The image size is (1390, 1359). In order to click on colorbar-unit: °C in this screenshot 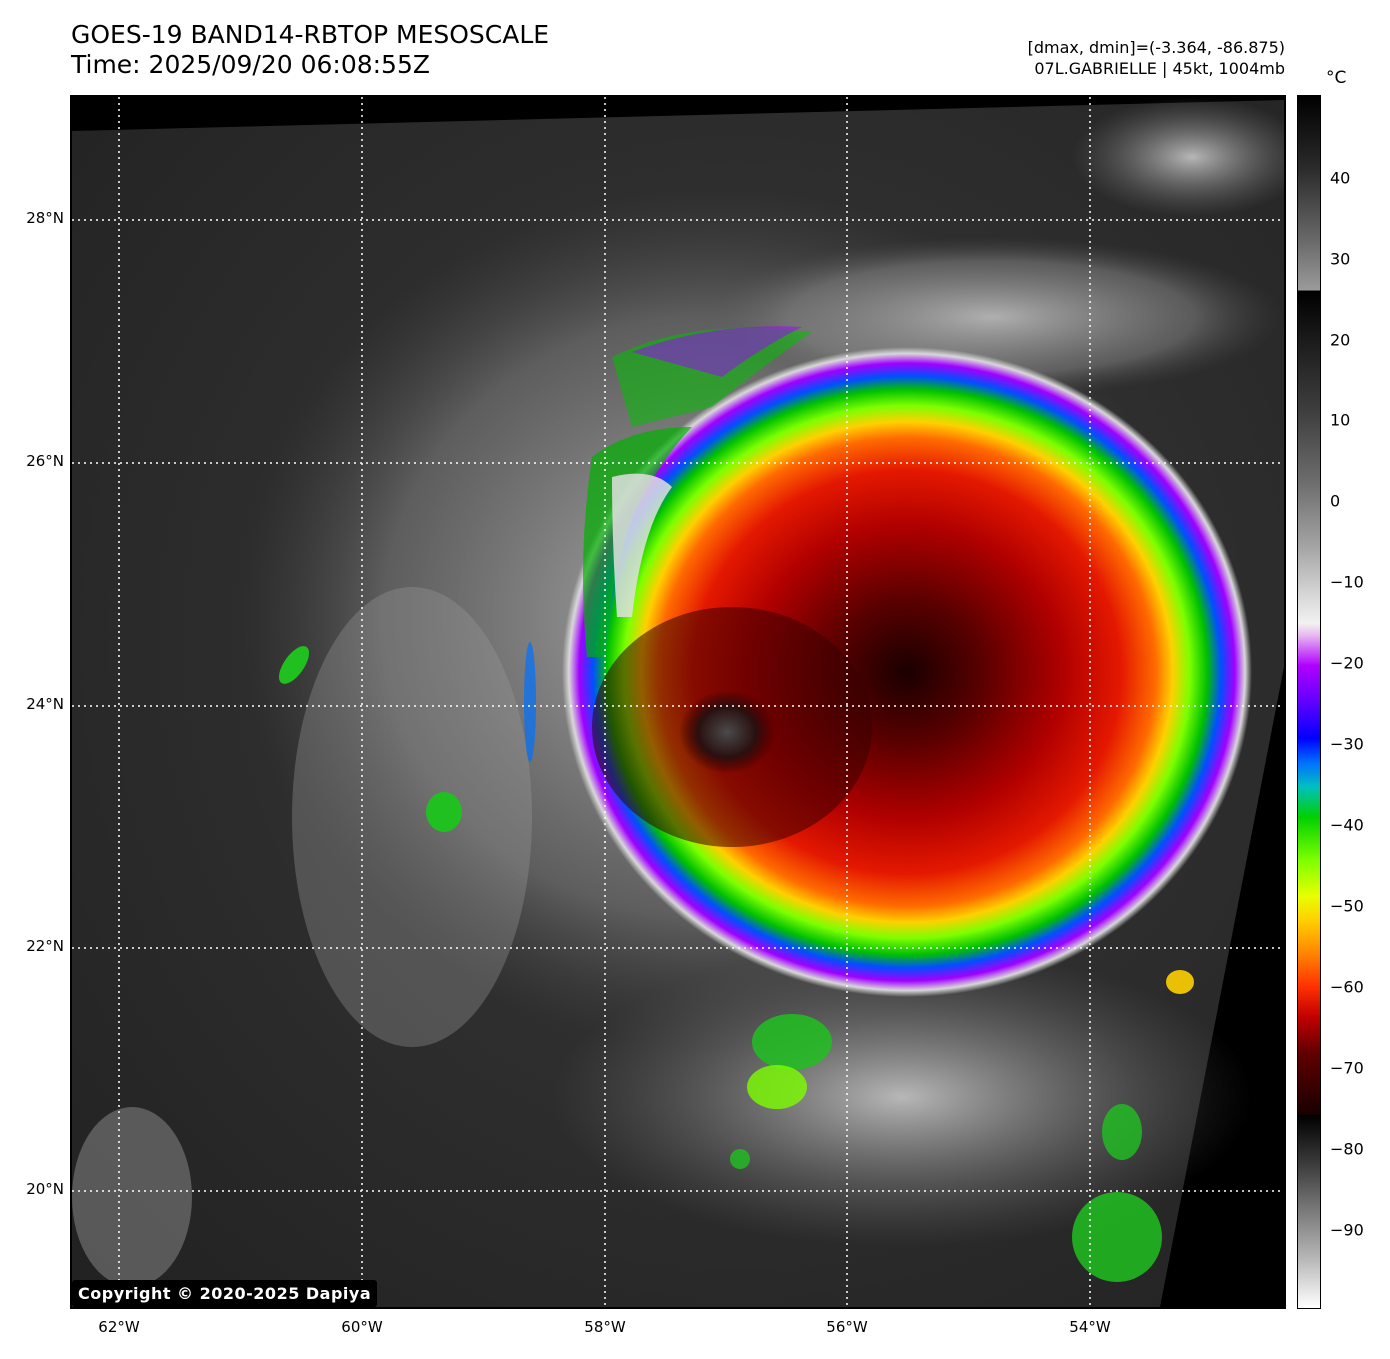, I will do `click(1336, 78)`.